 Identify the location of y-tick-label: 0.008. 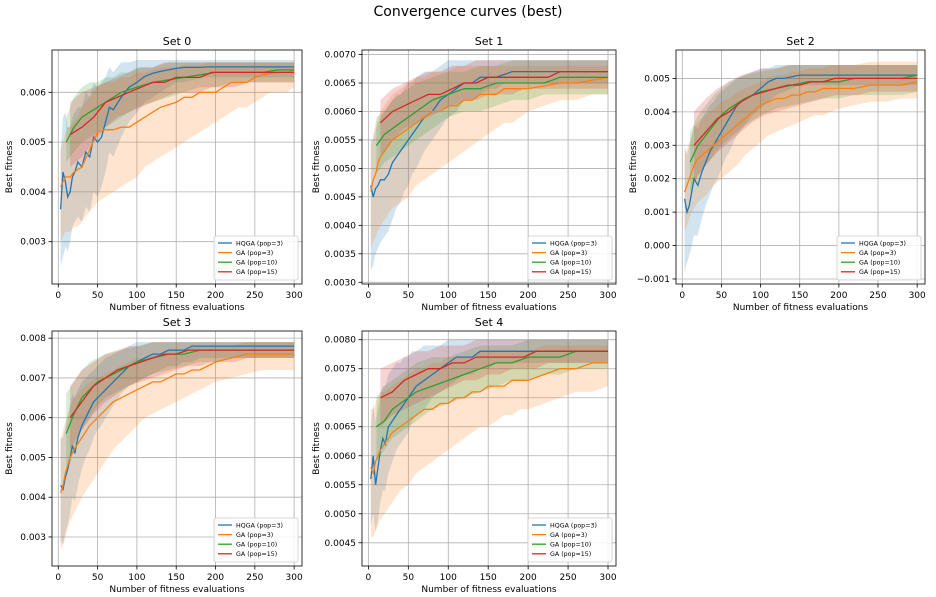
(33, 339).